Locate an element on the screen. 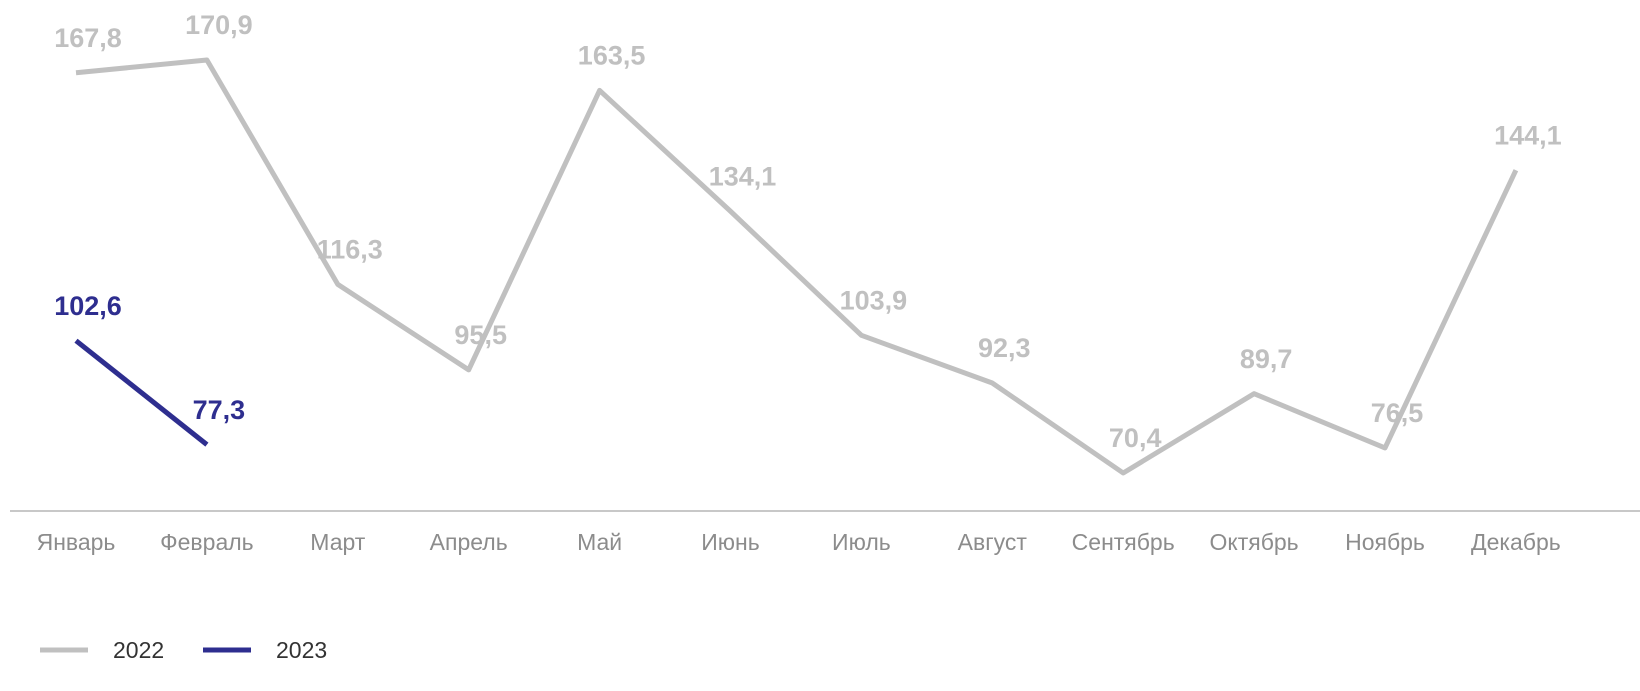 This screenshot has width=1640, height=691. data-label: 103,9 is located at coordinates (874, 300).